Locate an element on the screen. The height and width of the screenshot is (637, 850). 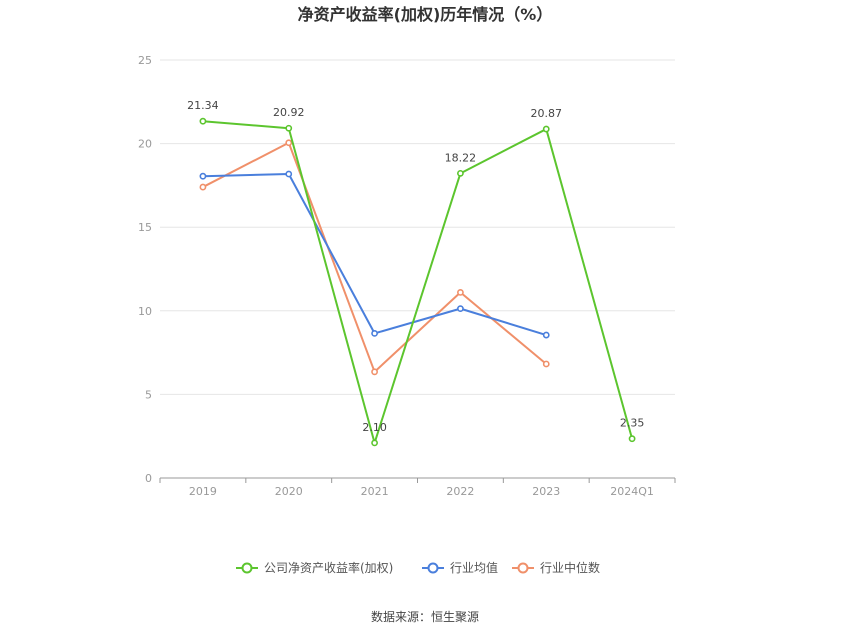
legend-item: 行业均值 is located at coordinates (460, 567).